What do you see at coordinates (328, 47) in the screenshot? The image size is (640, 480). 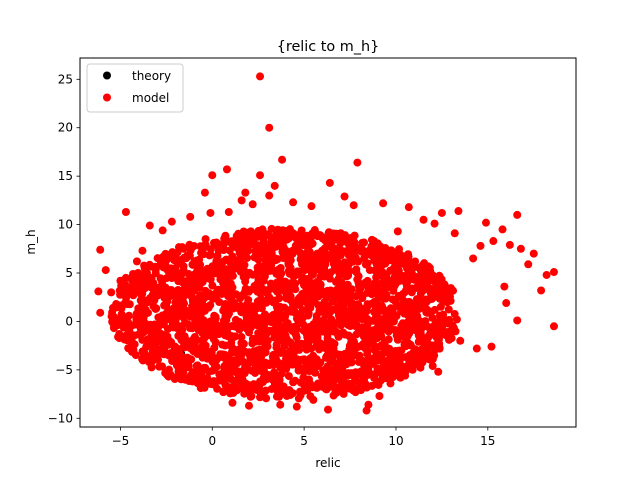 I see `chart-title: {relic to m_h}` at bounding box center [328, 47].